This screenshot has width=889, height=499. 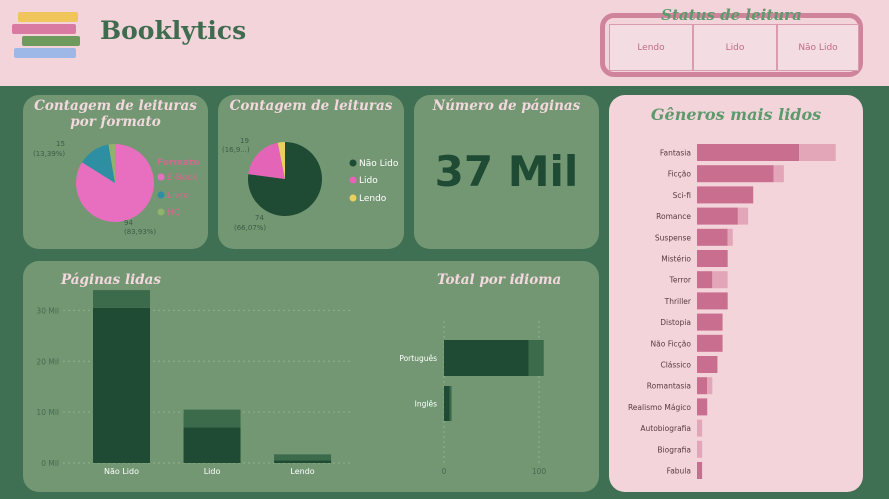 I want to click on lang-y-tick-label: Português, so click(x=418, y=358).